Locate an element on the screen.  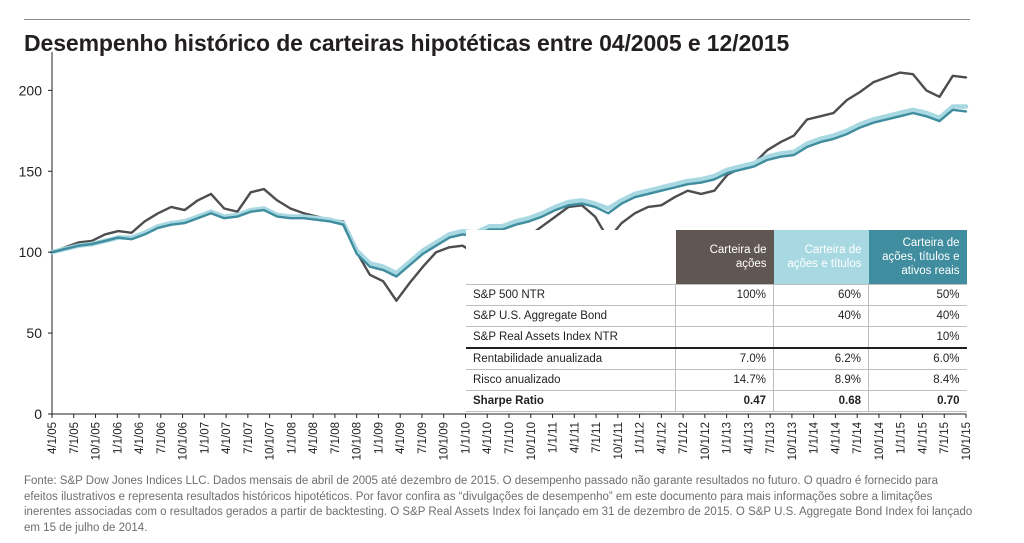
x-tick-label: 7/1/10 is located at coordinates (510, 438).